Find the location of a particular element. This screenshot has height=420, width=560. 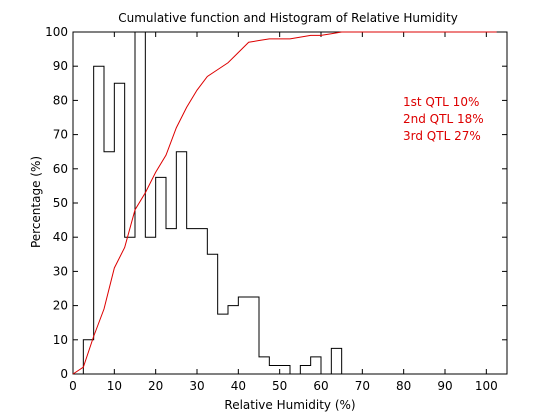

y-tick-label: 20 is located at coordinates (60, 306).